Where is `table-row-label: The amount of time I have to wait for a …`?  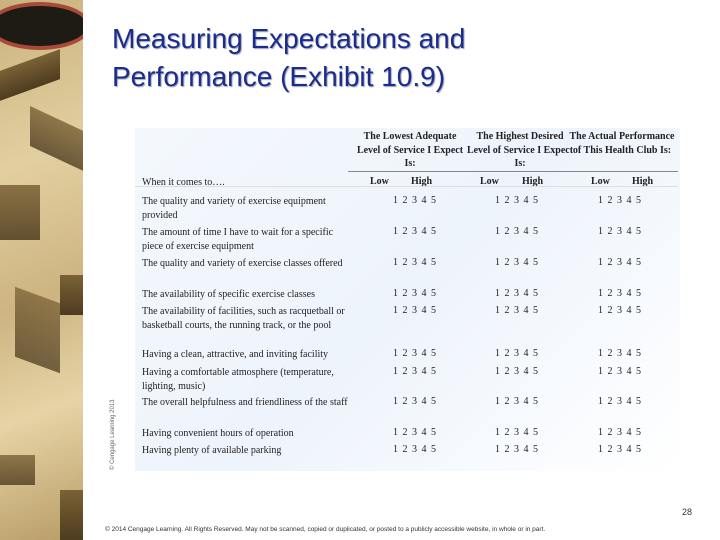
table-row-label: The amount of time I have to wait for a … is located at coordinates (238, 239).